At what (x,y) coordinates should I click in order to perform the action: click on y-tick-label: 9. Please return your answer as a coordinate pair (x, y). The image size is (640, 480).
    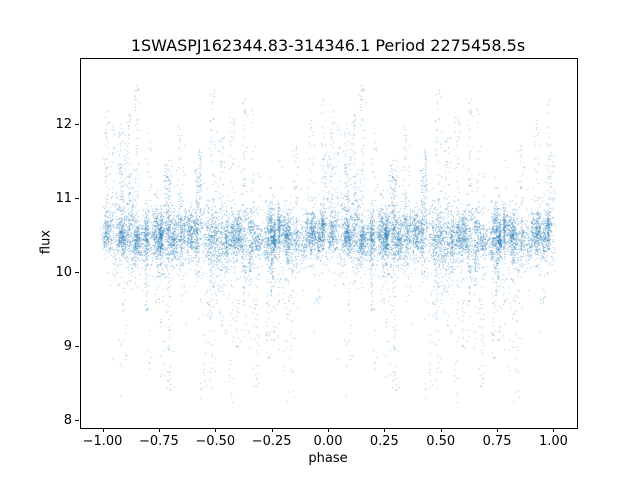
    Looking at the image, I should click on (67, 346).